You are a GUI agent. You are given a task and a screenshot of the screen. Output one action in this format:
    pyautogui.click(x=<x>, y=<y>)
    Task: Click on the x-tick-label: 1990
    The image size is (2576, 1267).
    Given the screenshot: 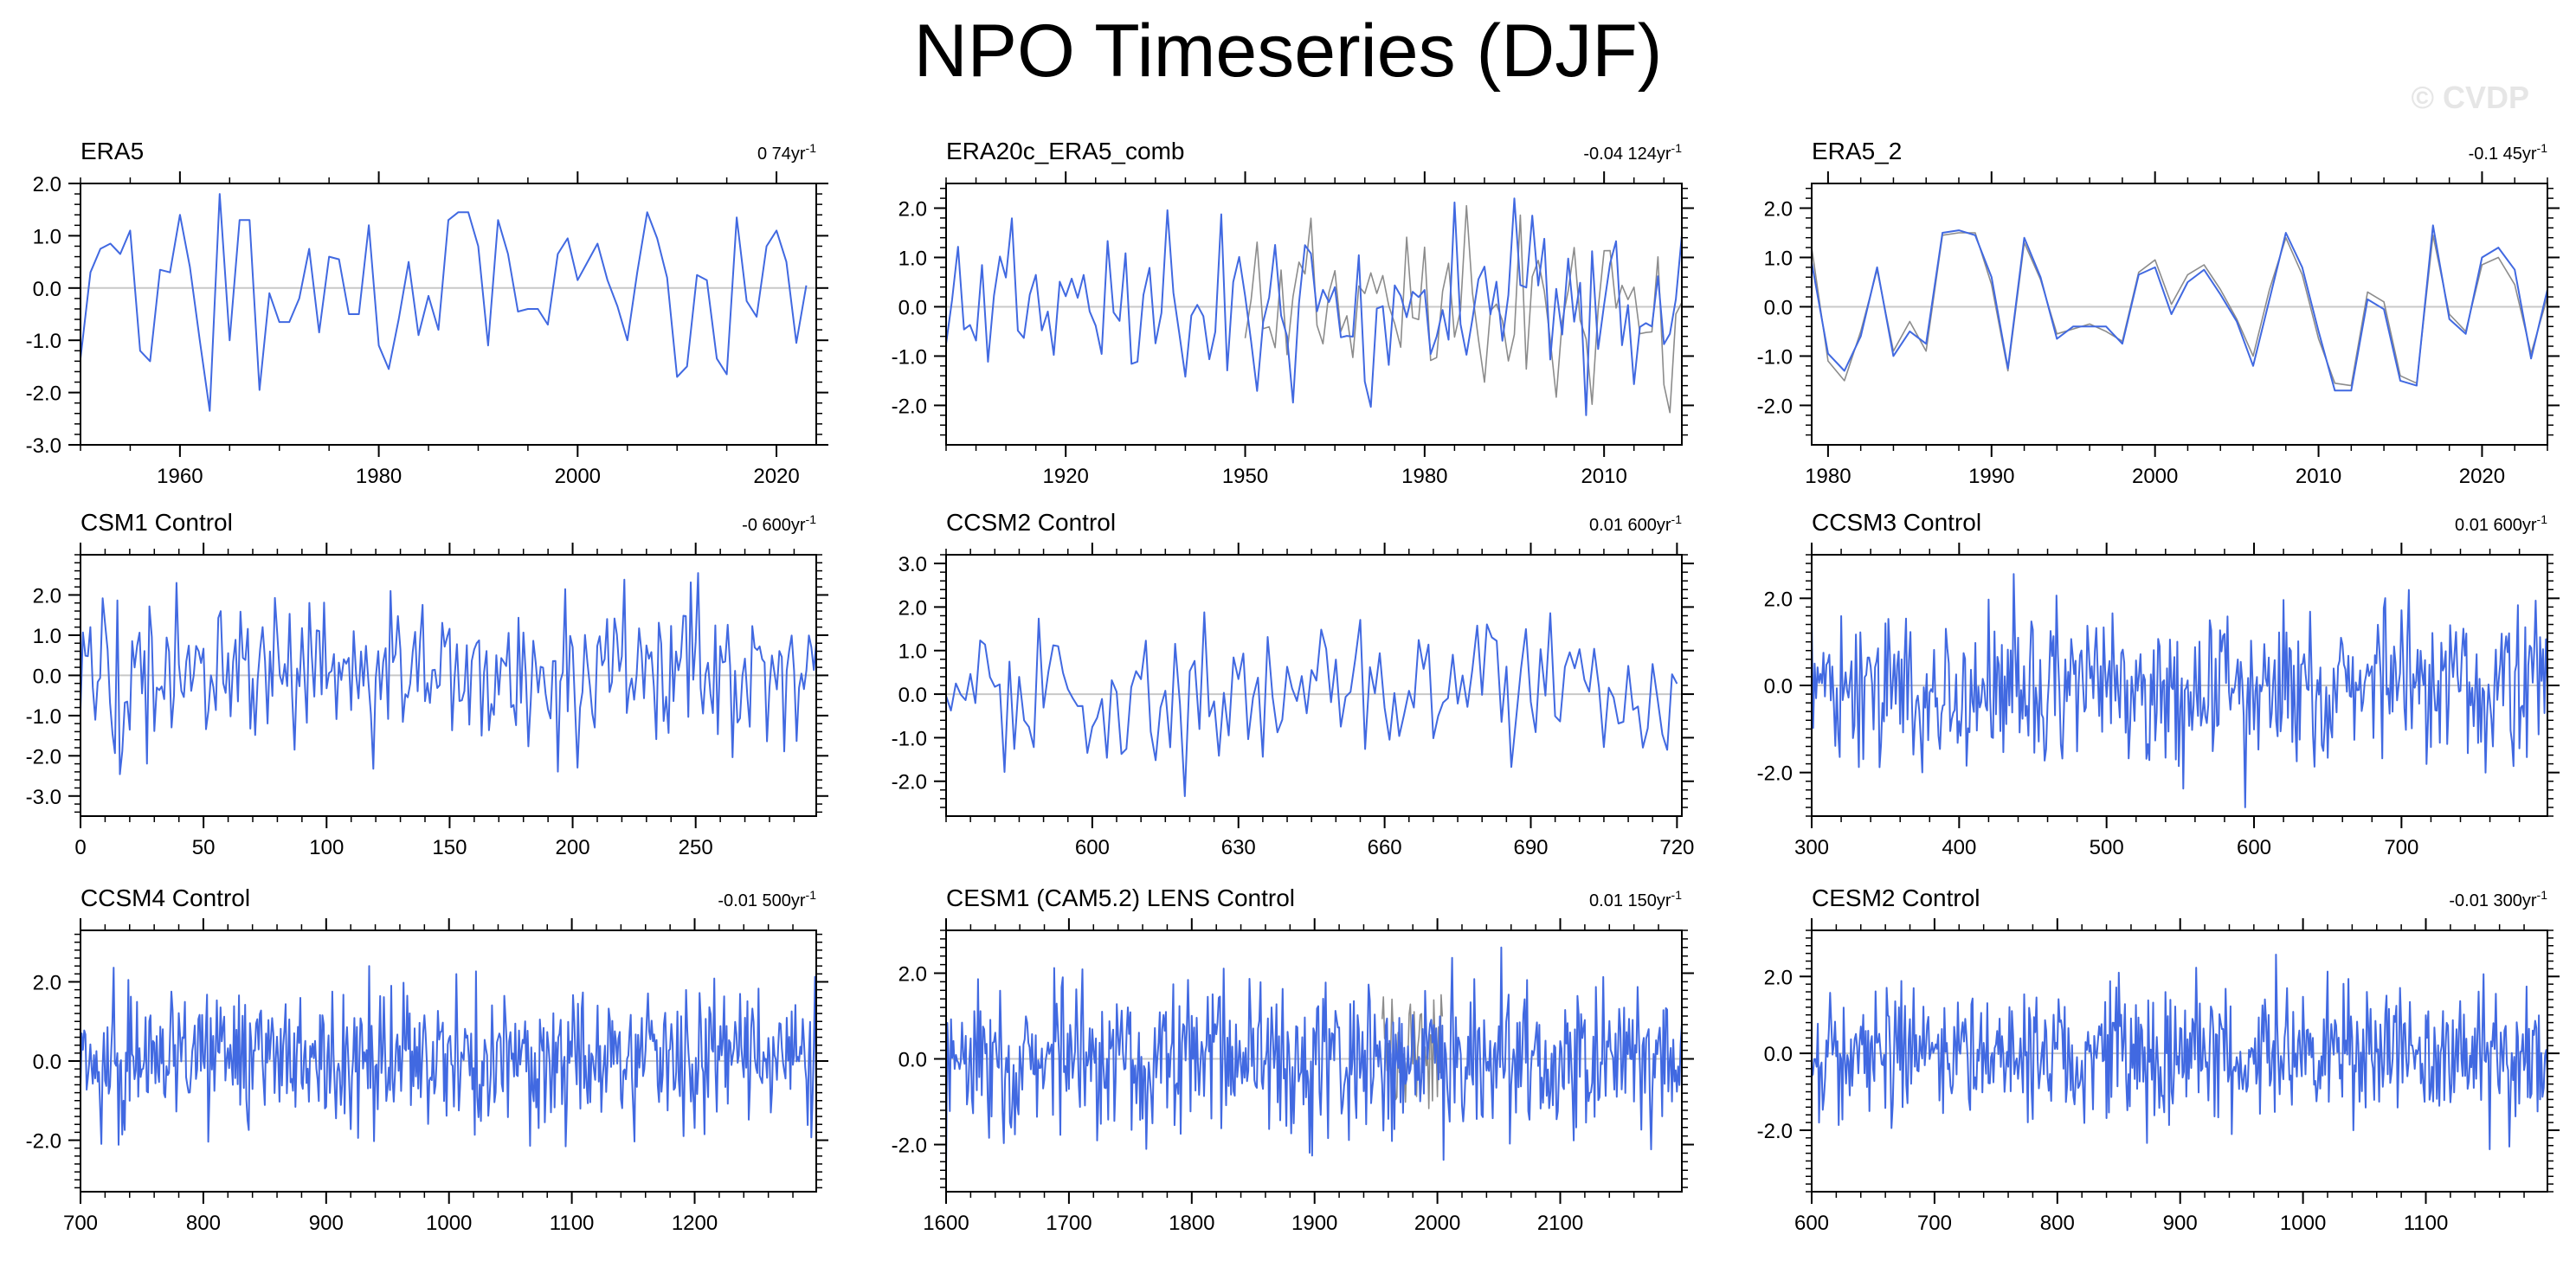 What is the action you would take?
    pyautogui.click(x=1991, y=477)
    